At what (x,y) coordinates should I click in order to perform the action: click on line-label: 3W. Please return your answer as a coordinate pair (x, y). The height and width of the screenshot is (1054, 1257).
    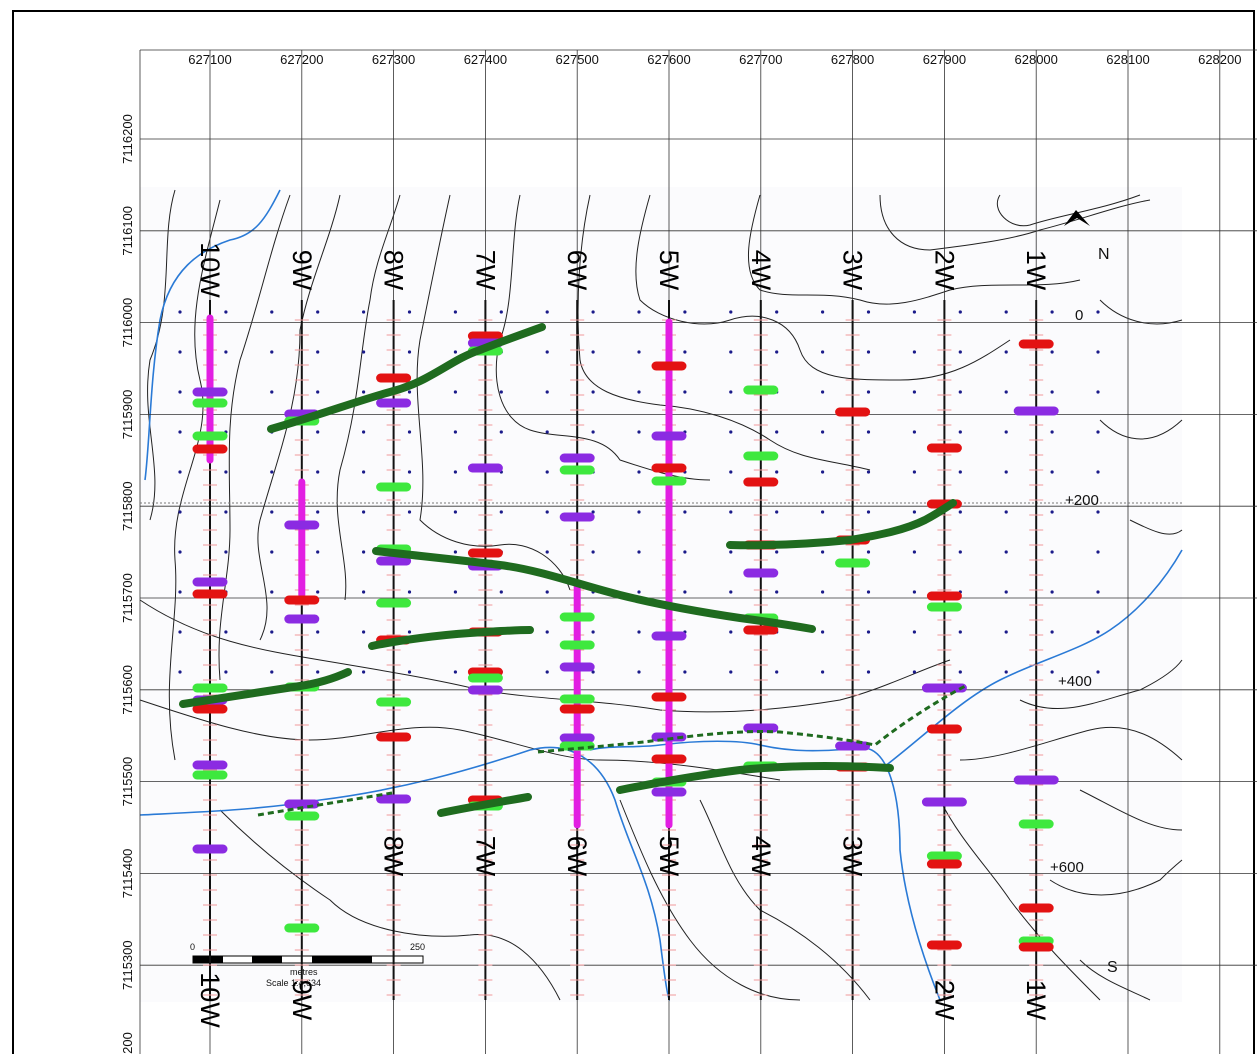
    Looking at the image, I should click on (853, 270).